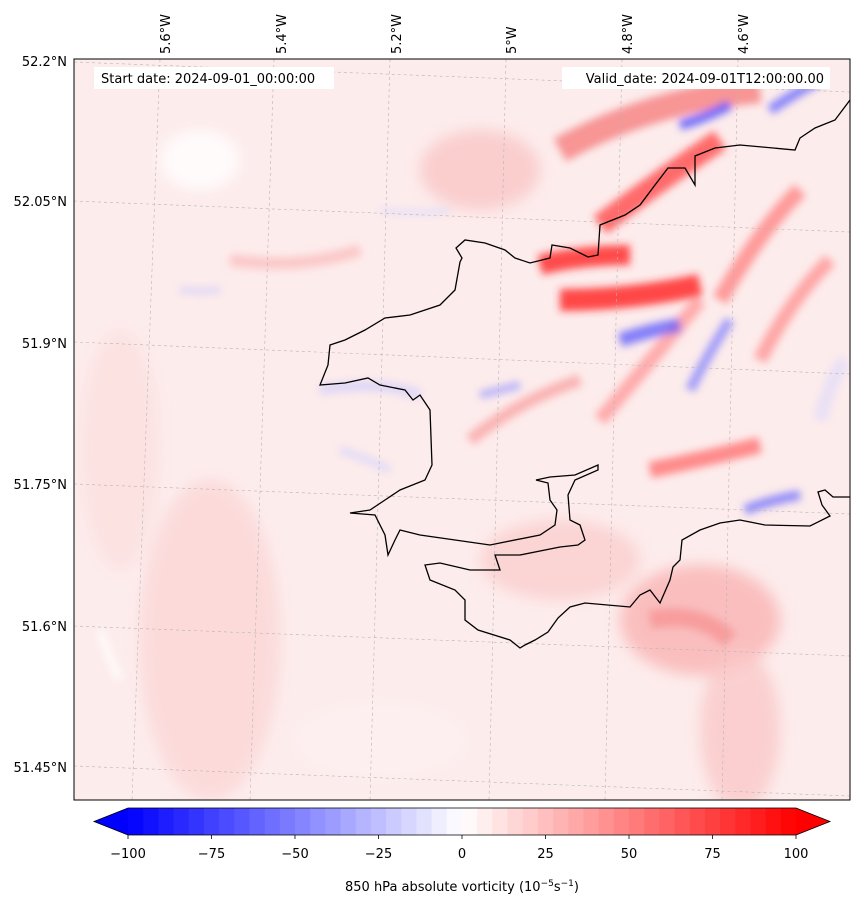 Image resolution: width=859 pixels, height=908 pixels. I want to click on lon-label: 5.2°W, so click(397, 34).